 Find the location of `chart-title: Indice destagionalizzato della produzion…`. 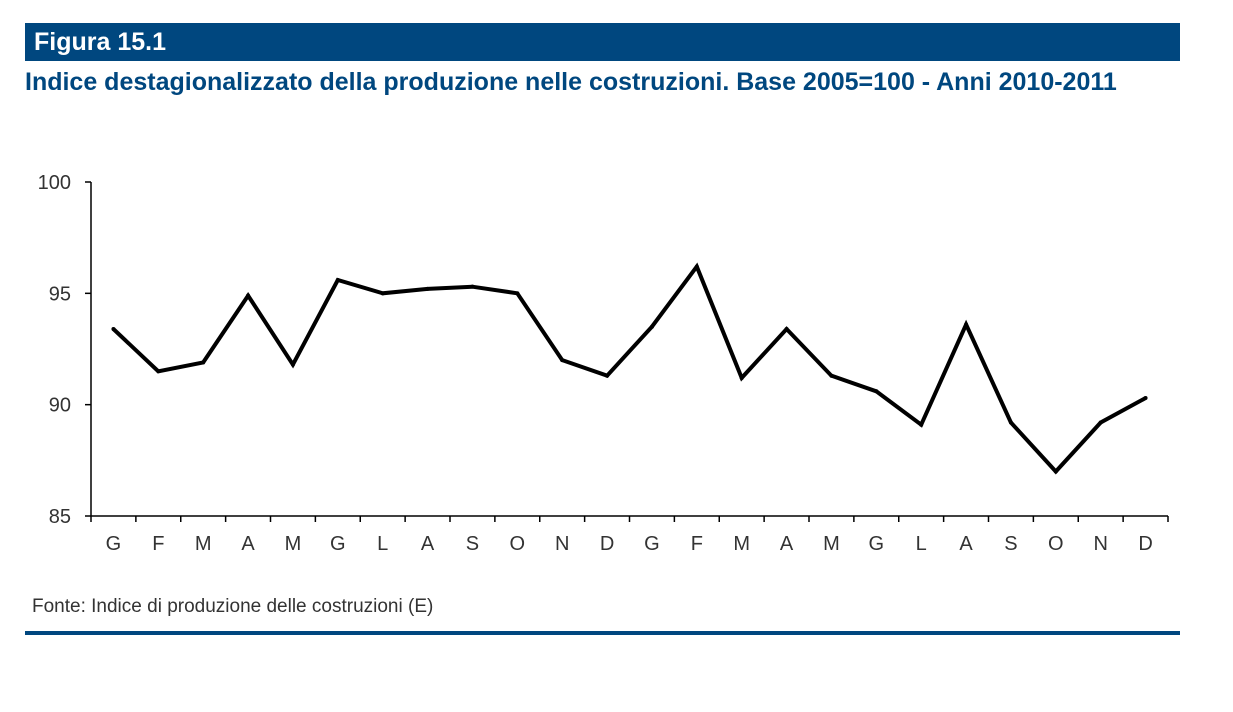

chart-title: Indice destagionalizzato della produzion… is located at coordinates (571, 82).